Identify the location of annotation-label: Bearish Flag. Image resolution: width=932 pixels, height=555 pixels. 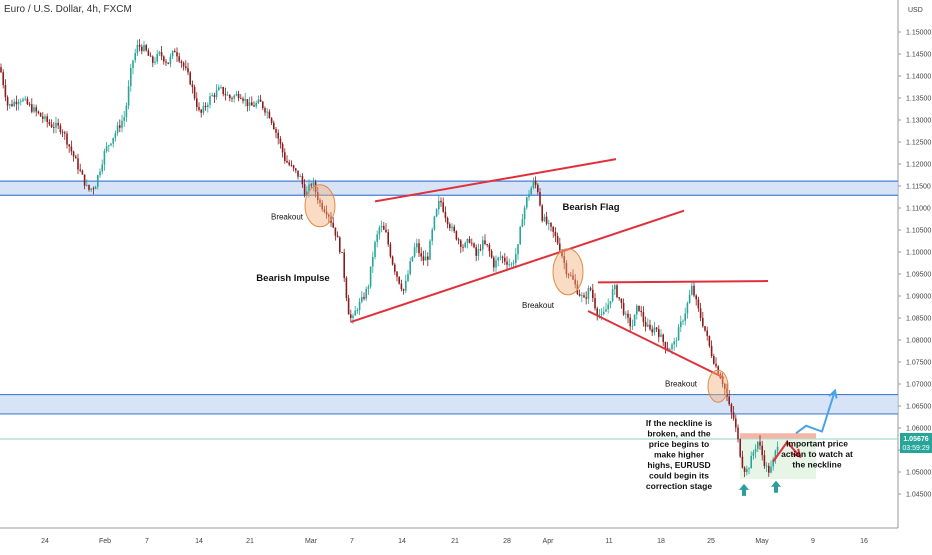
(590, 207).